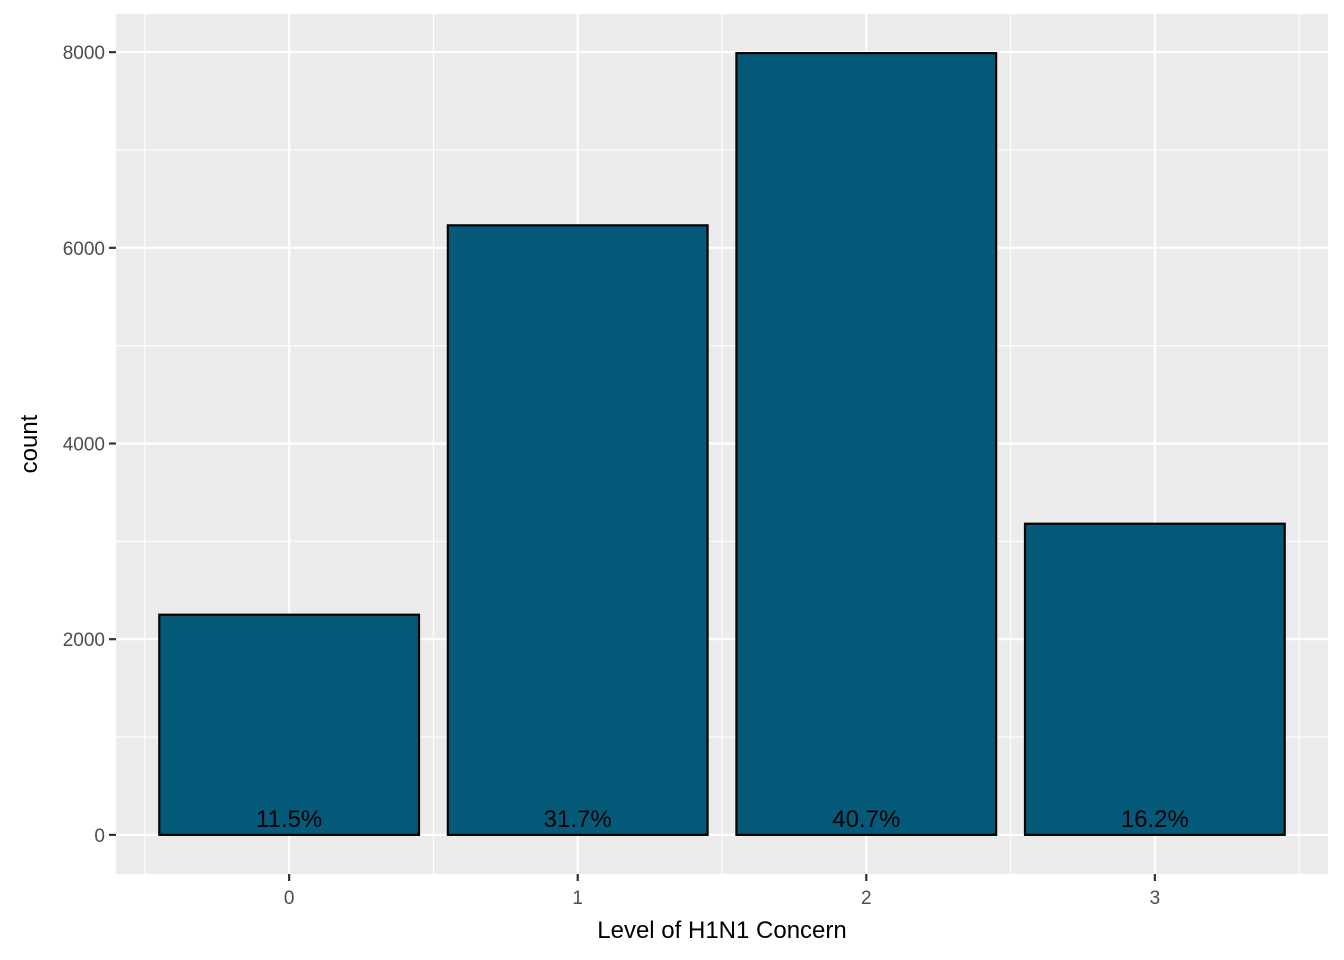  I want to click on bar-data-label: 31.7%, so click(578, 819).